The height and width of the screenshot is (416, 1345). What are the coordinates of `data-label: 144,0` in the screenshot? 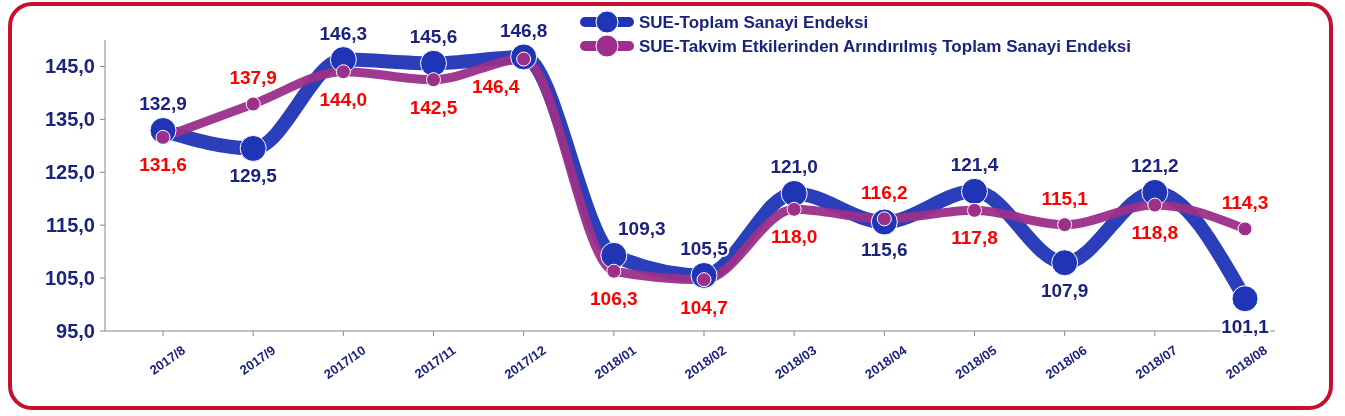 It's located at (343, 99).